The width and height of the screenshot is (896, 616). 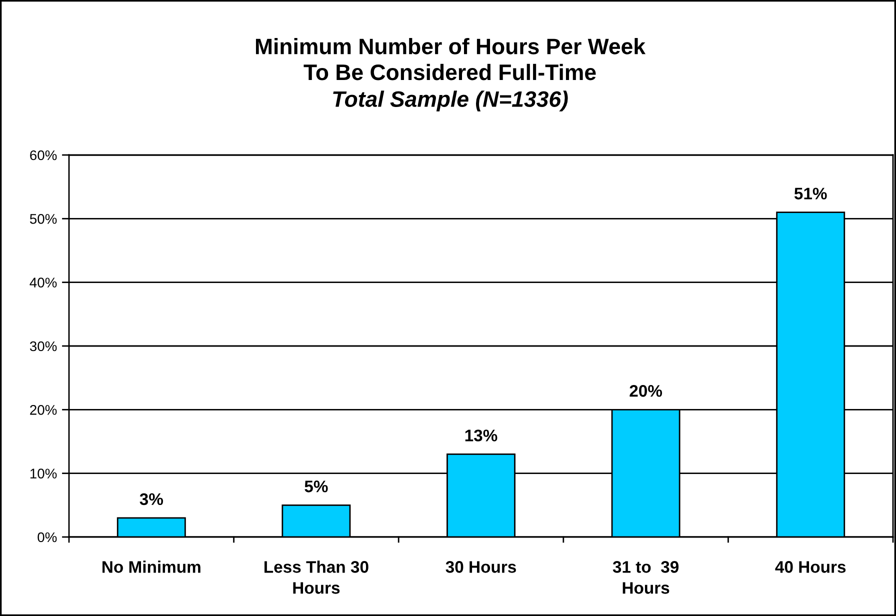 What do you see at coordinates (645, 577) in the screenshot?
I see `x-tick-label: 31 to 39 Hours` at bounding box center [645, 577].